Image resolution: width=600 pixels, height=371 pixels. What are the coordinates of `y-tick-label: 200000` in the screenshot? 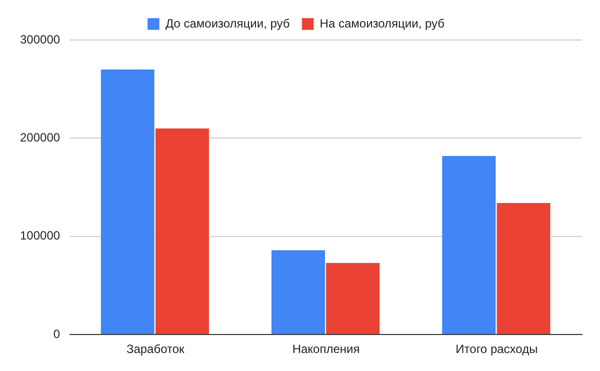 It's located at (40, 137).